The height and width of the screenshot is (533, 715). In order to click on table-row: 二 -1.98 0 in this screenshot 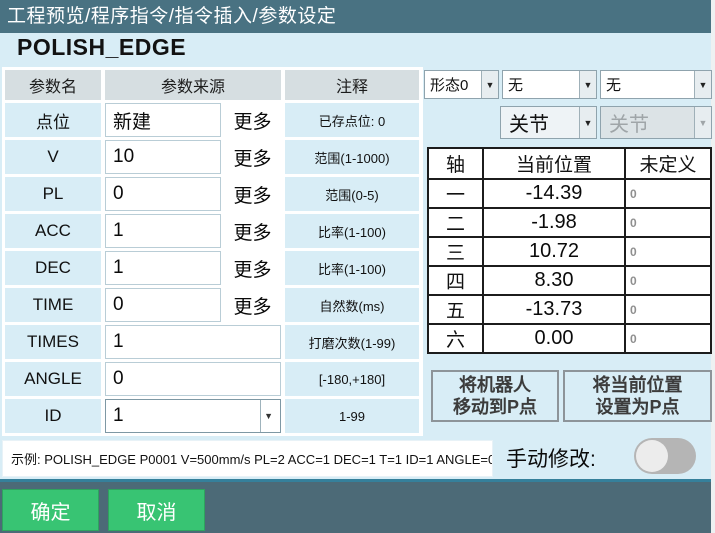, I will do `click(569, 222)`.